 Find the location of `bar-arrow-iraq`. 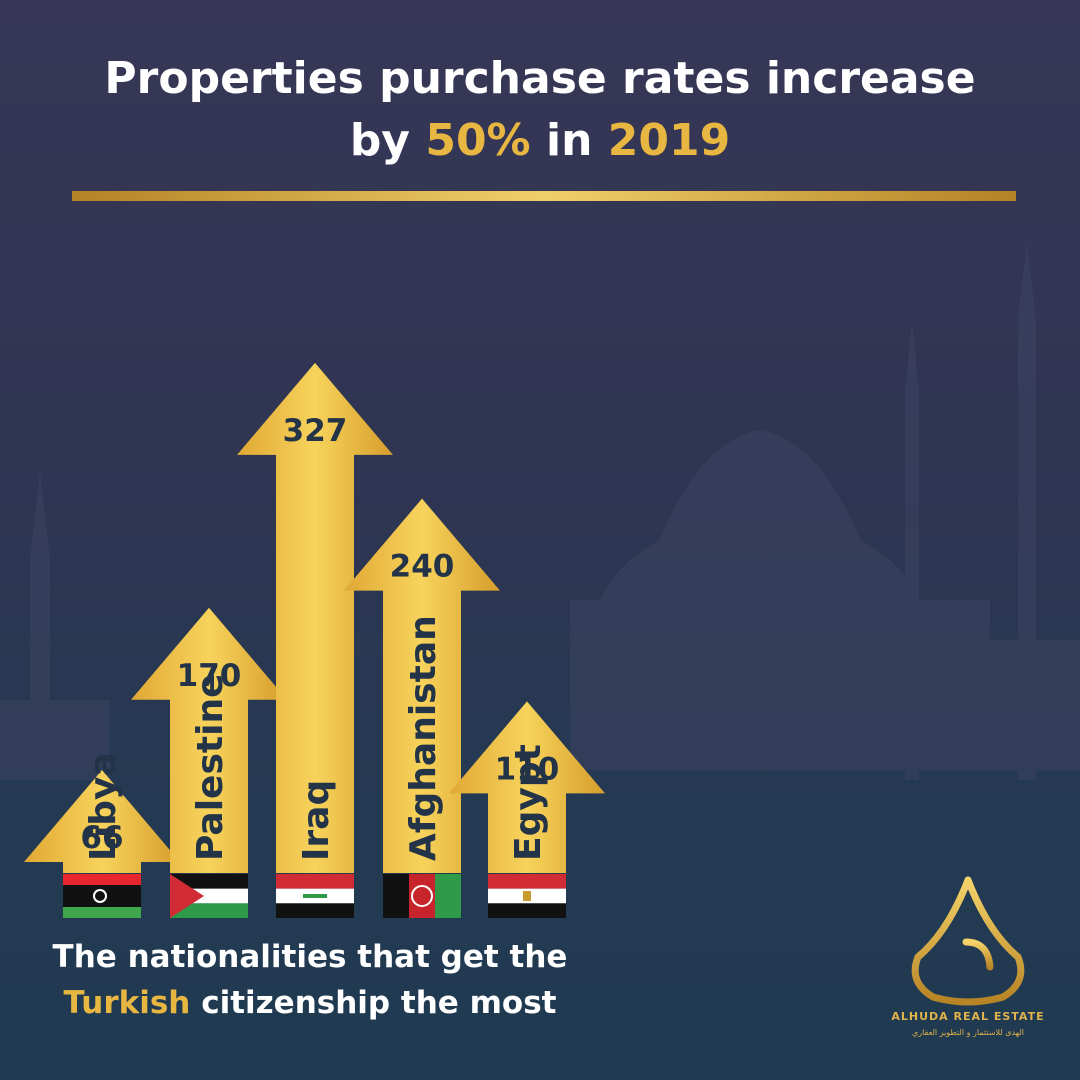

bar-arrow-iraq is located at coordinates (315, 617).